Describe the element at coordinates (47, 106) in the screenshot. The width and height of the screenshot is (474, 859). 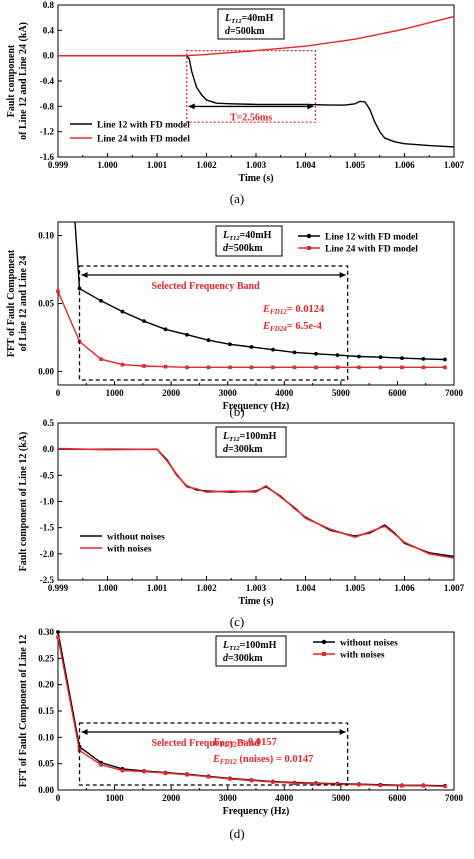
I see `y-tick-label: -0.8` at that location.